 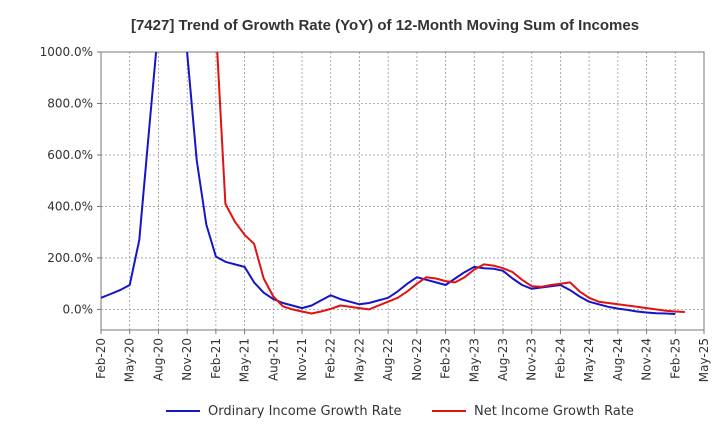 What do you see at coordinates (70, 206) in the screenshot?
I see `y-tick-label: 400.0%` at bounding box center [70, 206].